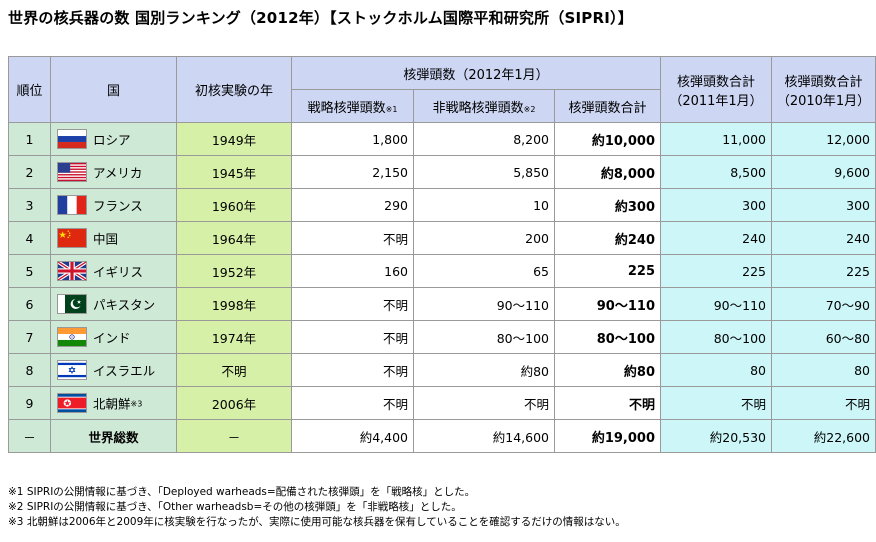 Image resolution: width=876 pixels, height=542 pixels. What do you see at coordinates (352, 436) in the screenshot?
I see `cell-strategic: 約4,400` at bounding box center [352, 436].